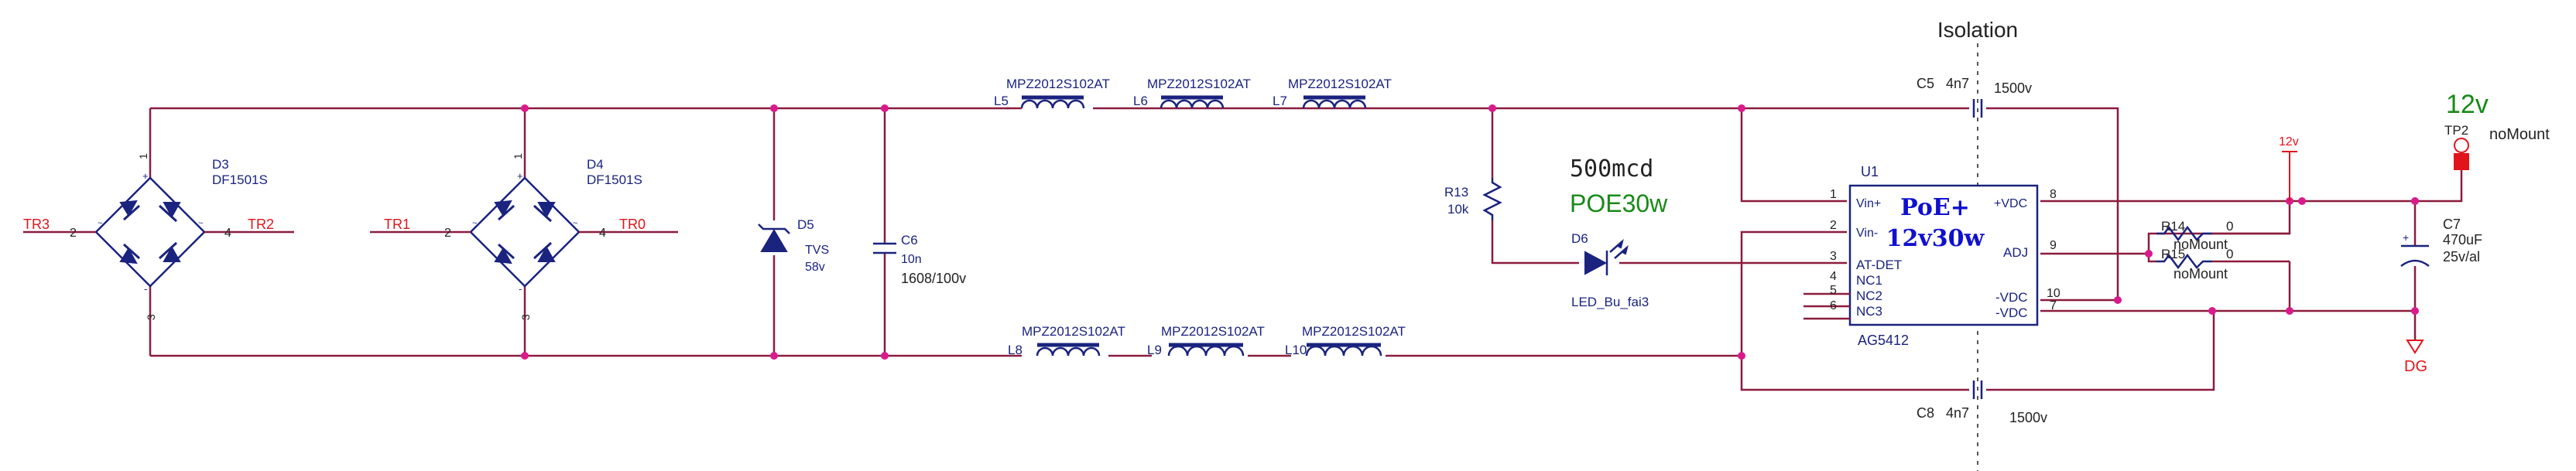 The height and width of the screenshot is (471, 2576). What do you see at coordinates (1128, 93) in the screenshot?
I see `inductor-l6: MPZ2012S102AT L6` at bounding box center [1128, 93].